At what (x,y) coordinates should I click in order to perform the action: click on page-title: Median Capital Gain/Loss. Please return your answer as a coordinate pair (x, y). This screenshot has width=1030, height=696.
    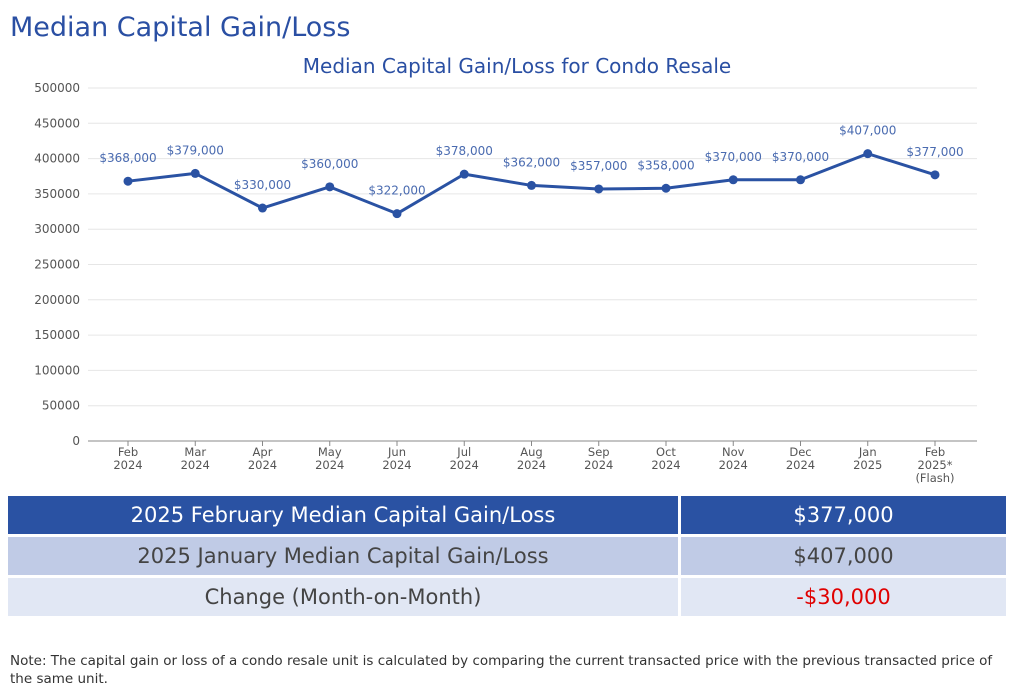
    Looking at the image, I should click on (180, 27).